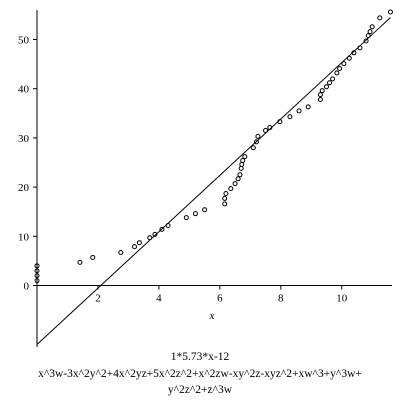 This screenshot has width=400, height=400. I want to click on x-tick-label: 8, so click(281, 299).